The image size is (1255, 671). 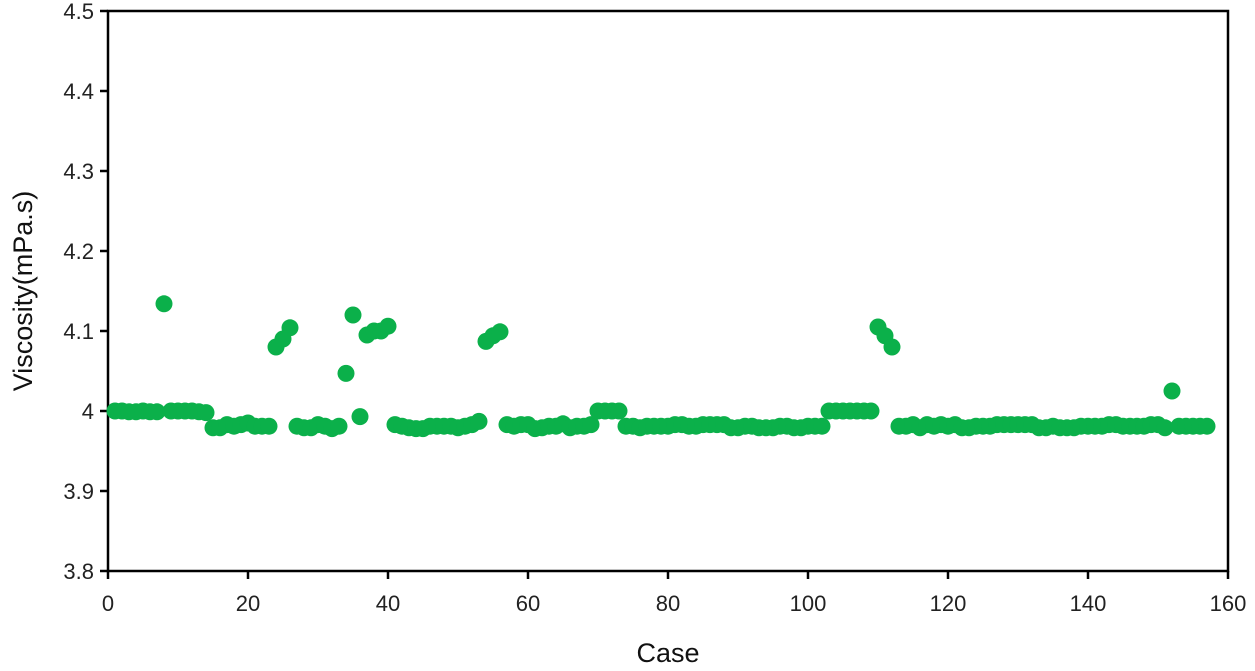 I want to click on x-tick-label: 100, so click(x=808, y=603).